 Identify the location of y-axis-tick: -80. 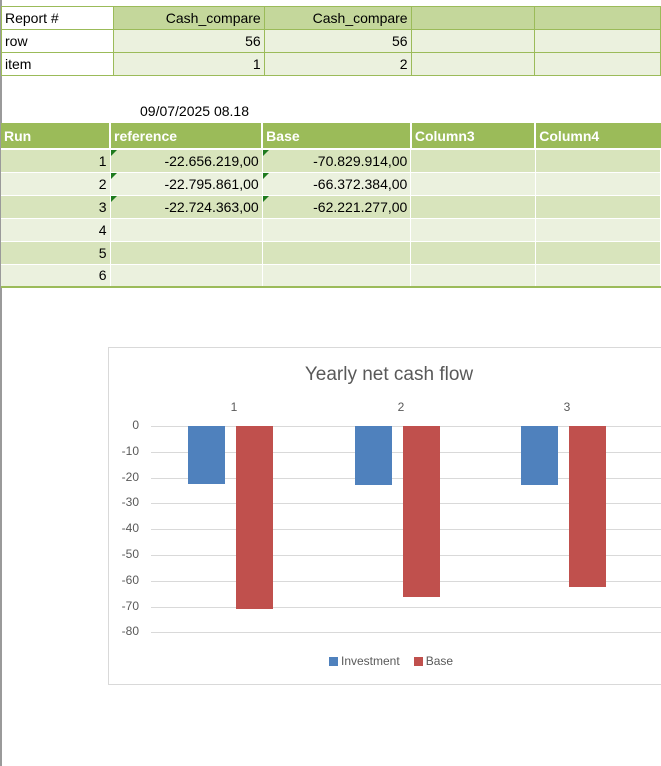
(130, 631).